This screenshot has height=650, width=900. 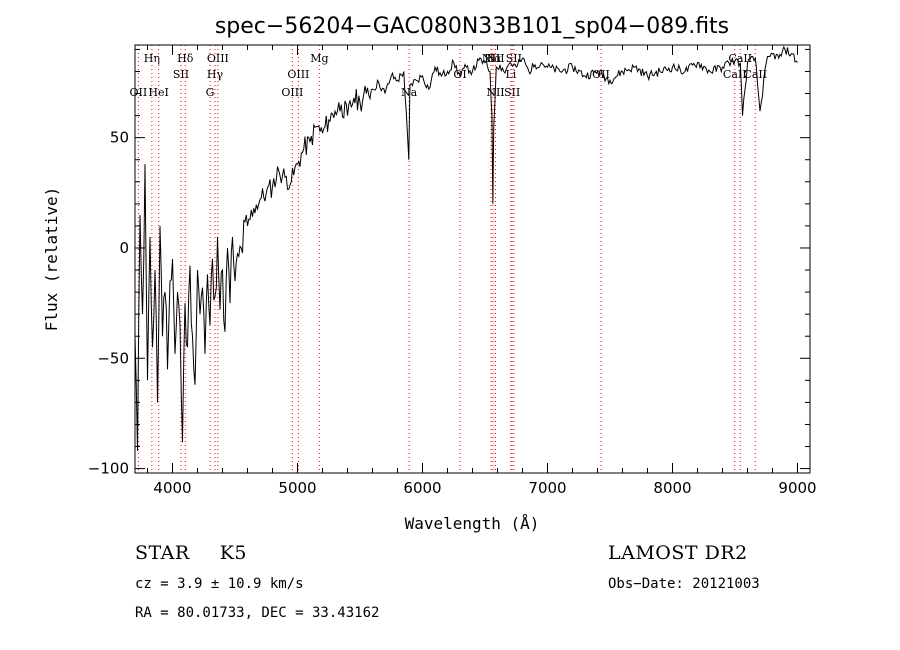 I want to click on line-marker-label: Li, so click(x=510, y=74).